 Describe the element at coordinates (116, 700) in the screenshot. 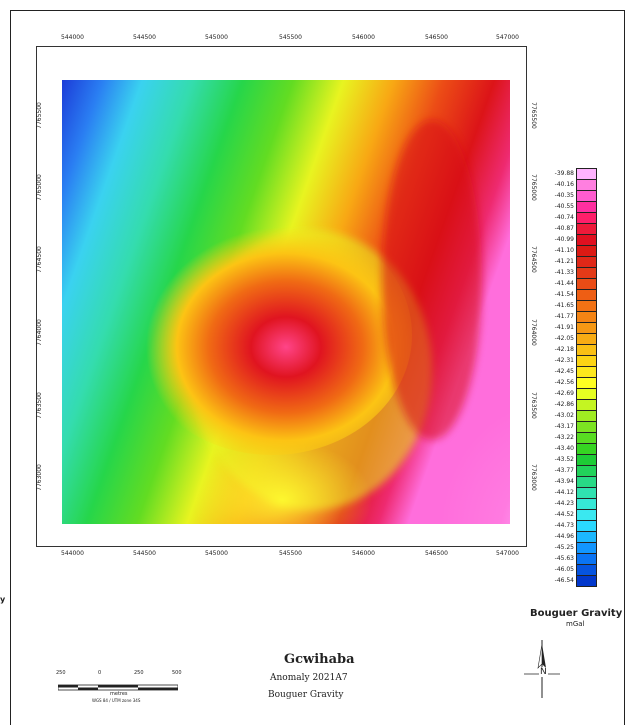

I see `projection-note: WGS 84 / UTM zone 34S` at that location.